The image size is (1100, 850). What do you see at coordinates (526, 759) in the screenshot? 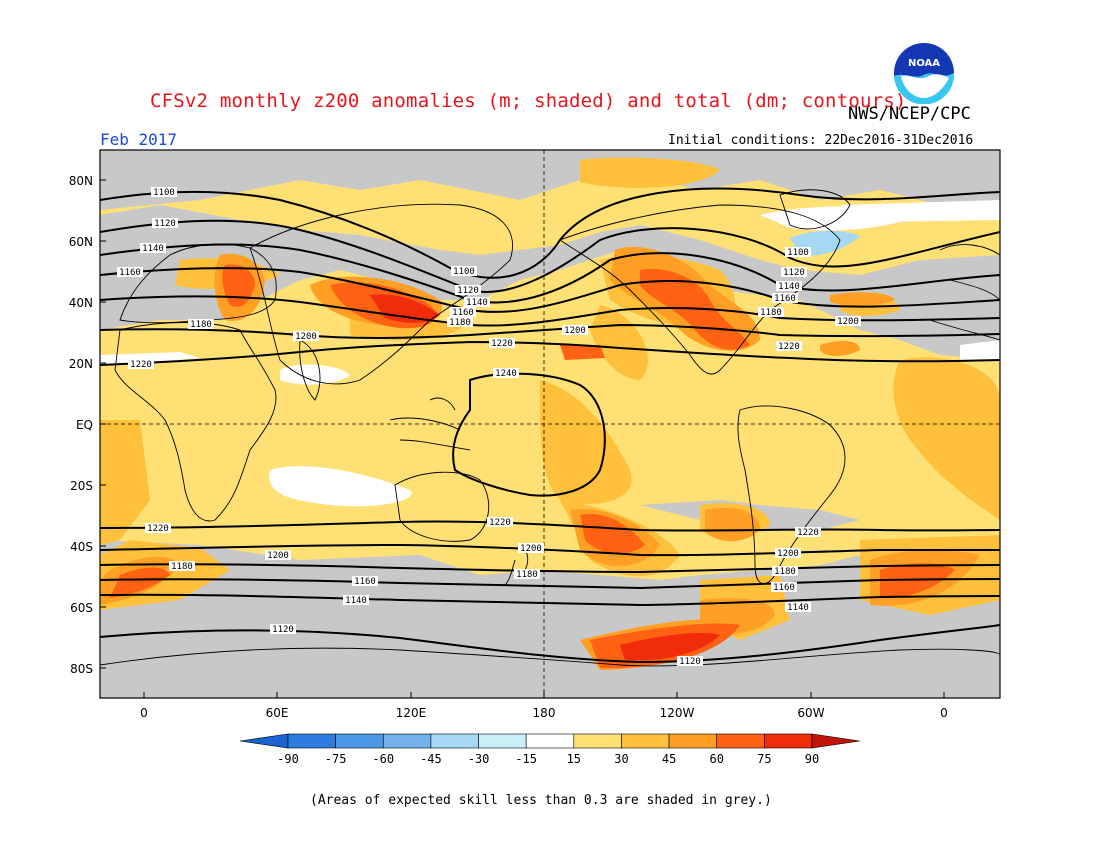
I see `colorbar-label: -15` at bounding box center [526, 759].